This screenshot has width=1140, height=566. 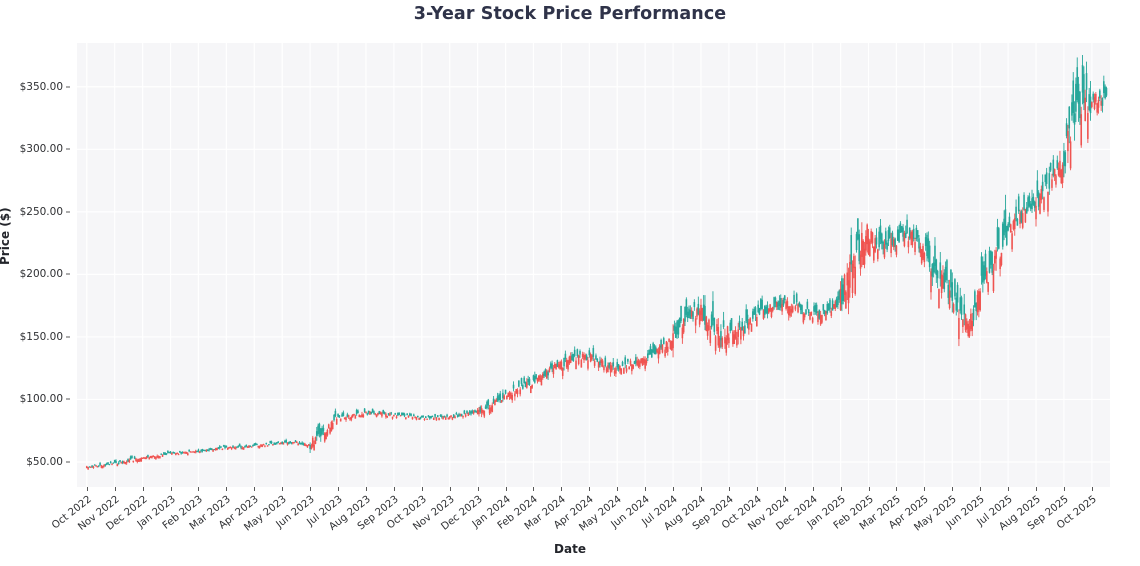 I want to click on page-title: 3-Year Stock Price Performance, so click(x=570, y=14).